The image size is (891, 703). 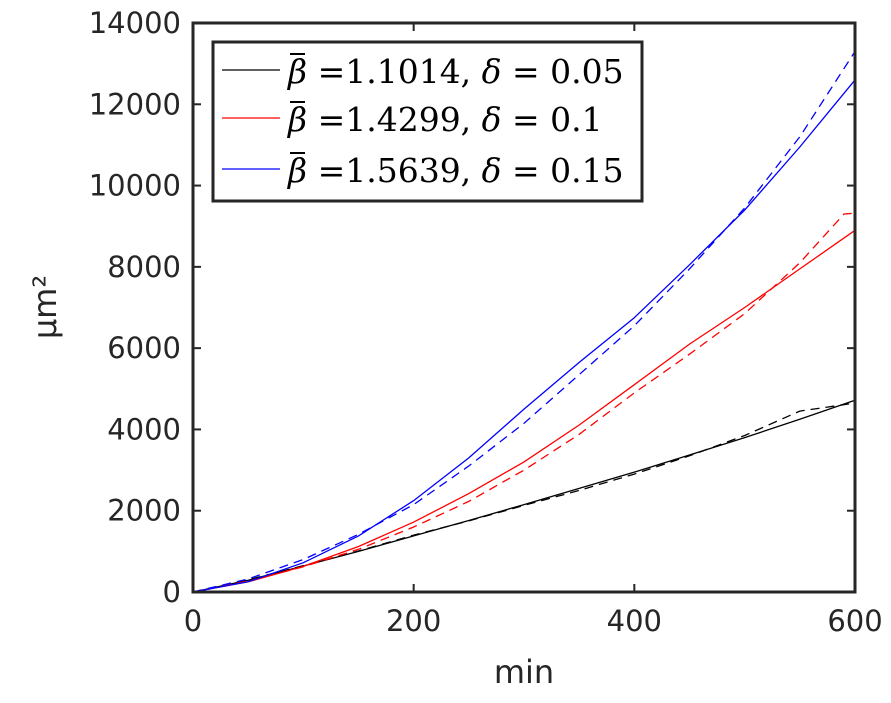 What do you see at coordinates (135, 104) in the screenshot?
I see `y-tick-label: 12000` at bounding box center [135, 104].